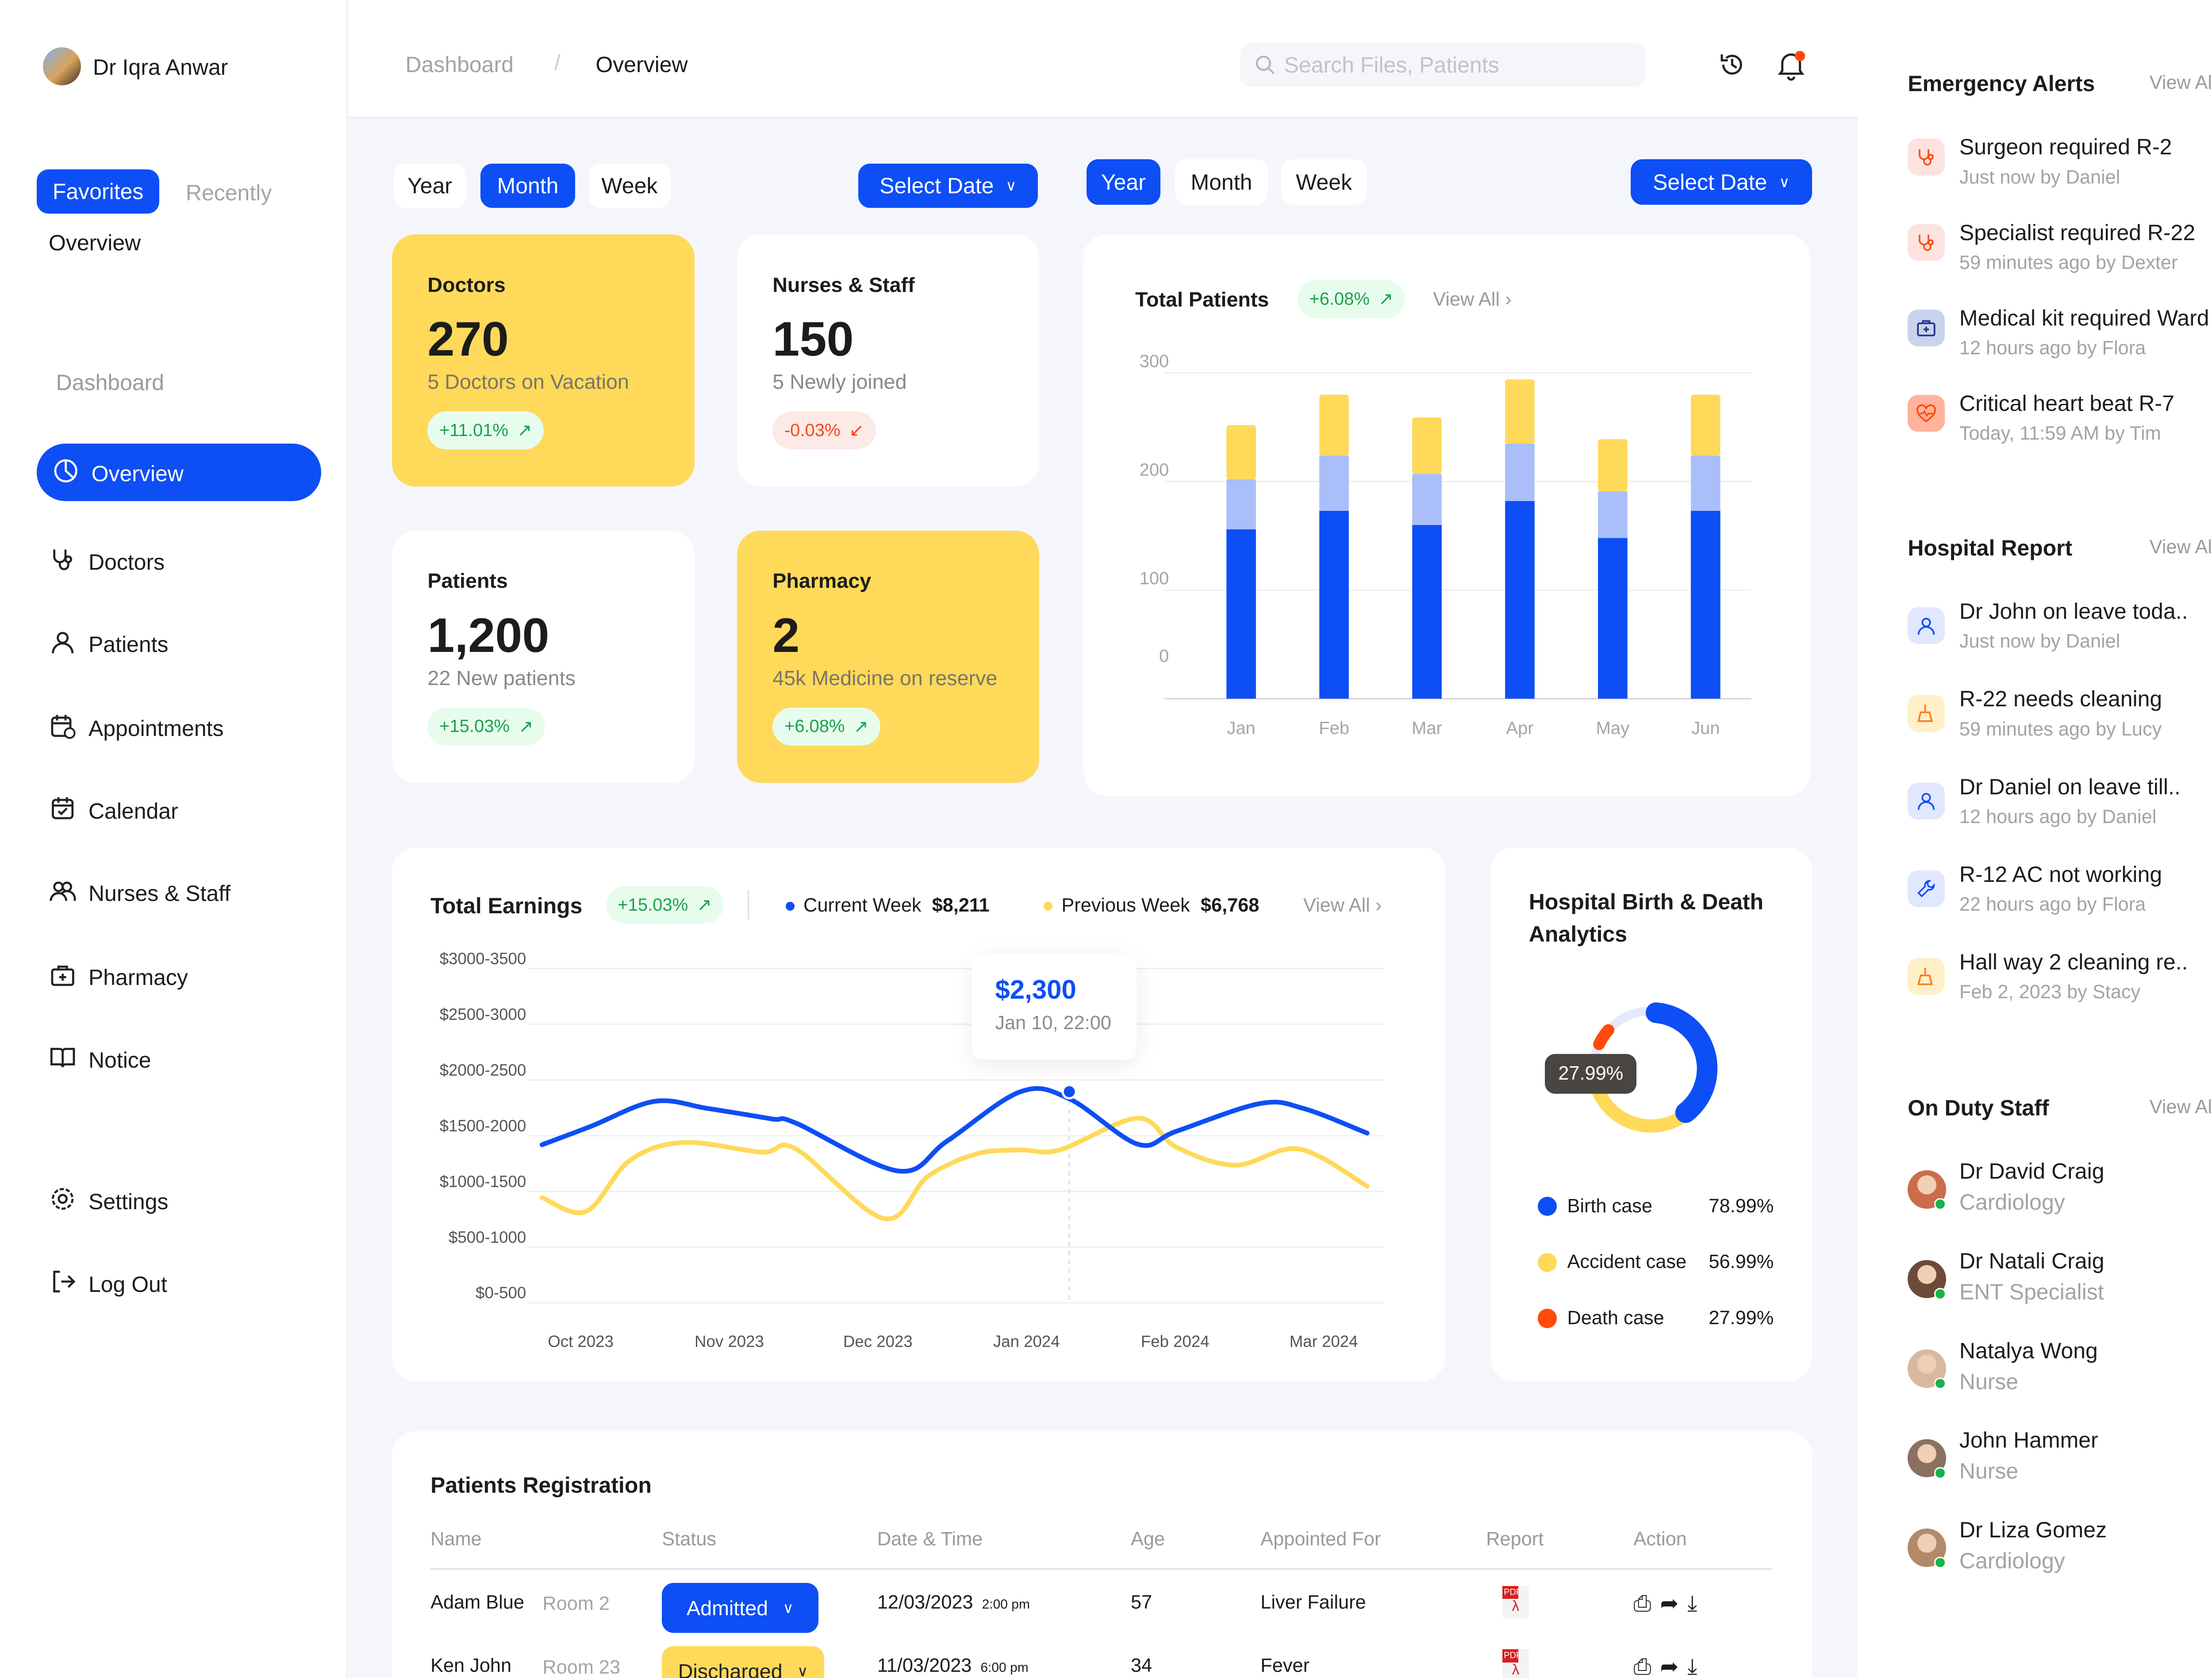  I want to click on y-tick-label: 100, so click(1155, 578).